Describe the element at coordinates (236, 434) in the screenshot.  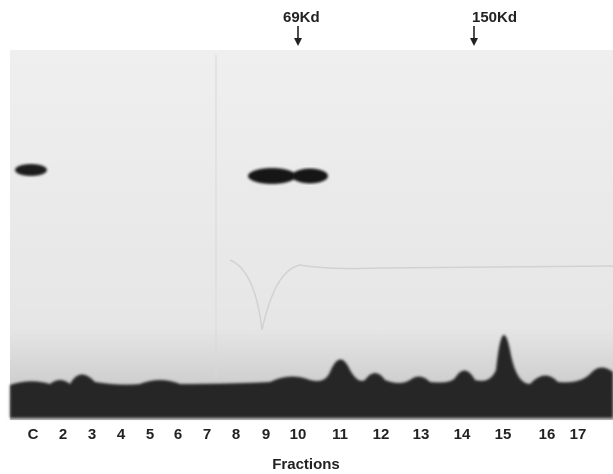
I see `lane-label: 8` at that location.